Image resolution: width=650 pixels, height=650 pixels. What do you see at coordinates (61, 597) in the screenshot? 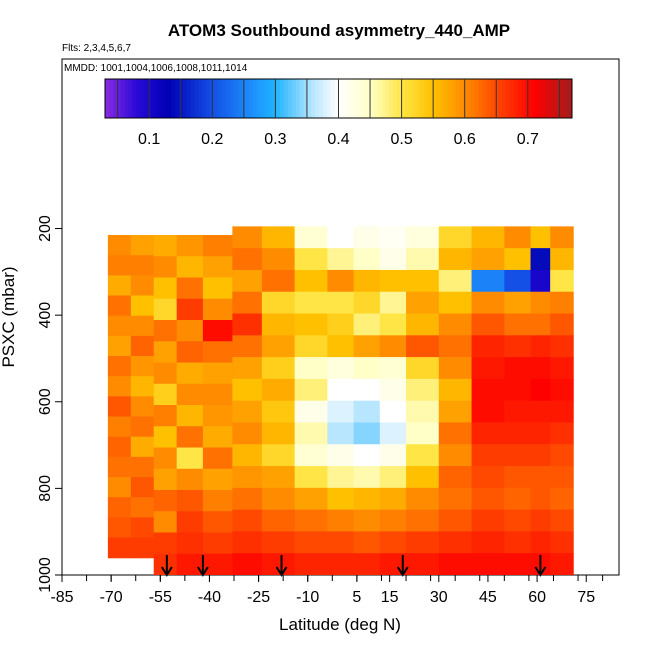
I see `x-tick-label: -85` at bounding box center [61, 597].